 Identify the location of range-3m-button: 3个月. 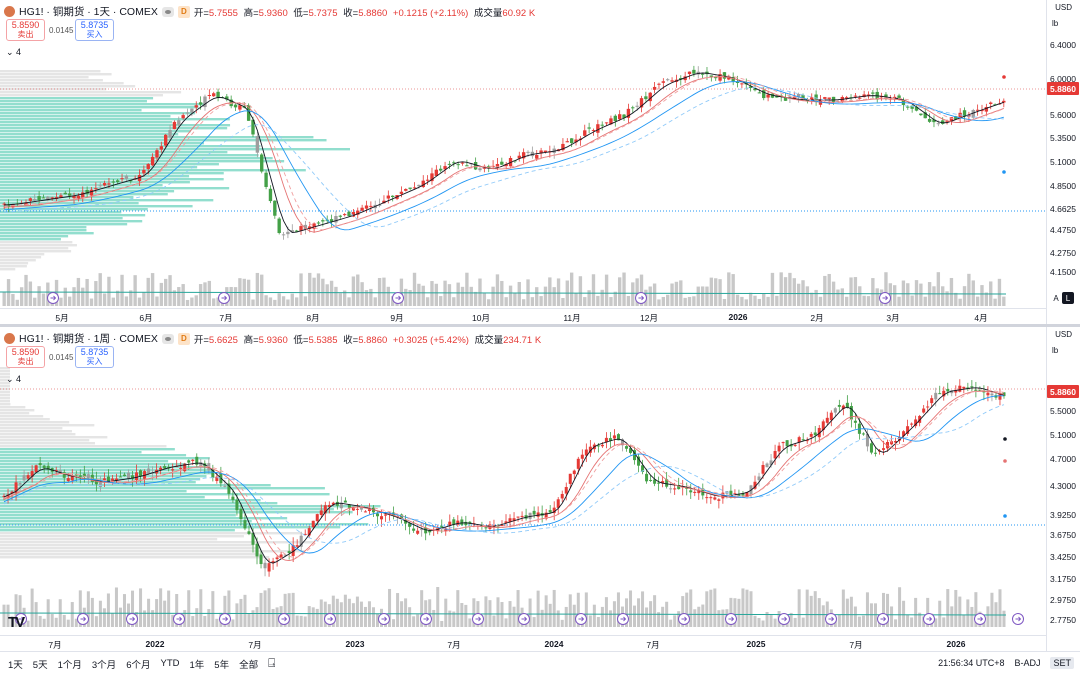
(104, 665).